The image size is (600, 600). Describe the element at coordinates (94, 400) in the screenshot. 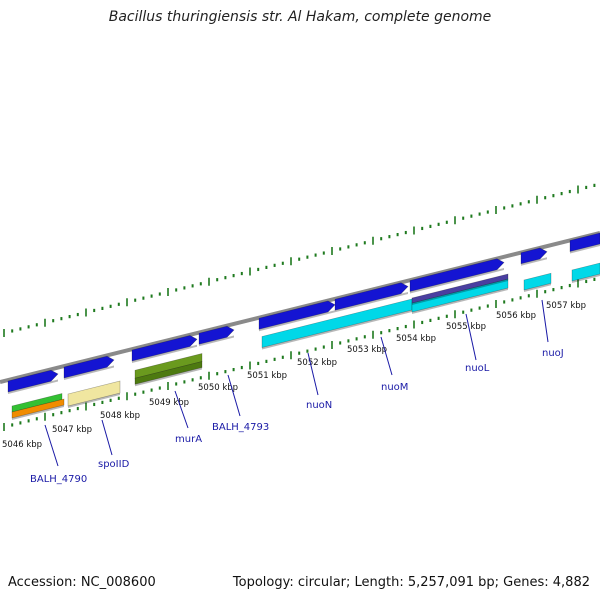

I see `gene-band-yellow-shadow` at that location.